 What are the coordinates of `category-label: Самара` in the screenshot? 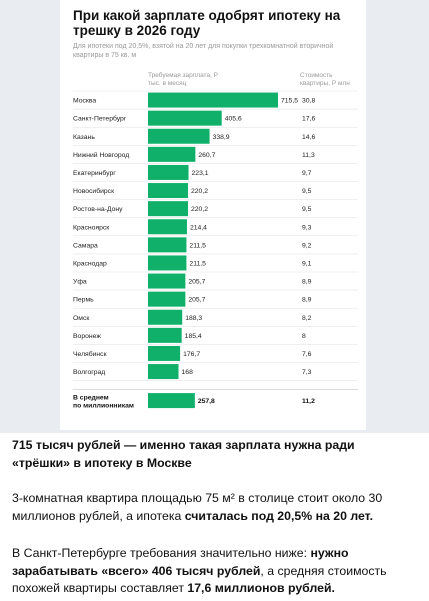 It's located at (85, 245).